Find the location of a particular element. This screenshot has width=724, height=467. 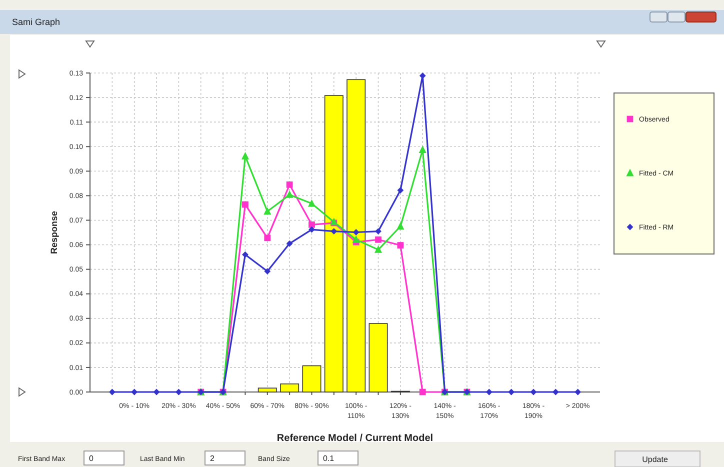

text: 0 is located at coordinates (91, 458).